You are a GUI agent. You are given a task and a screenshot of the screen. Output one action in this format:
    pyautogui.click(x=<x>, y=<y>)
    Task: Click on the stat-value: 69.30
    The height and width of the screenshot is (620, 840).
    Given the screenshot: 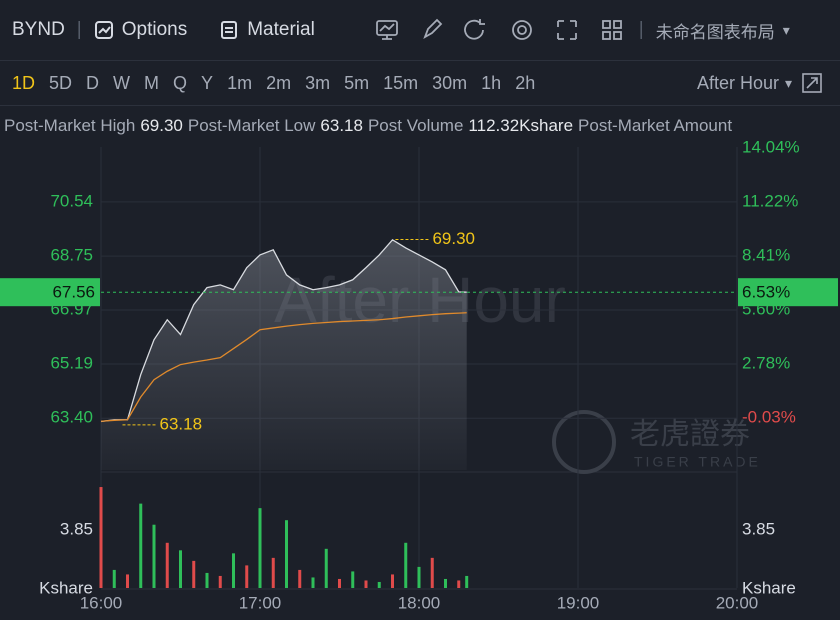 What is the action you would take?
    pyautogui.click(x=161, y=125)
    